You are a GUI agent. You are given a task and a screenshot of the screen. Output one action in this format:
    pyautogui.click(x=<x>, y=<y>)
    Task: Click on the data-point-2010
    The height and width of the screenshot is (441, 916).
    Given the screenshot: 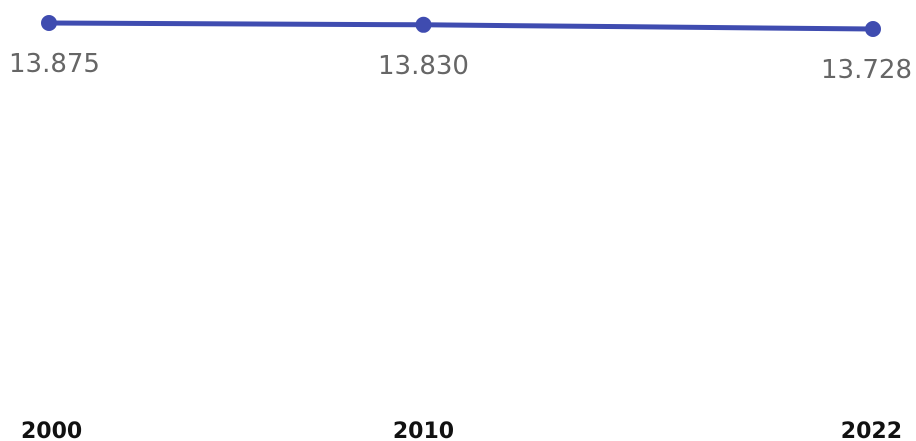 What is the action you would take?
    pyautogui.click(x=423, y=24)
    